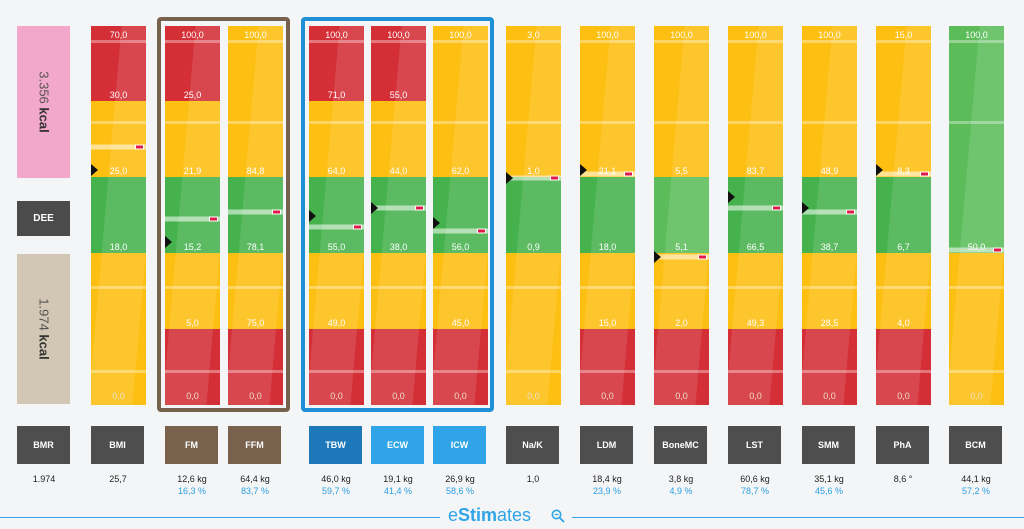  What do you see at coordinates (903, 35) in the screenshot?
I see `bar-max-label: 15,0` at bounding box center [903, 35].